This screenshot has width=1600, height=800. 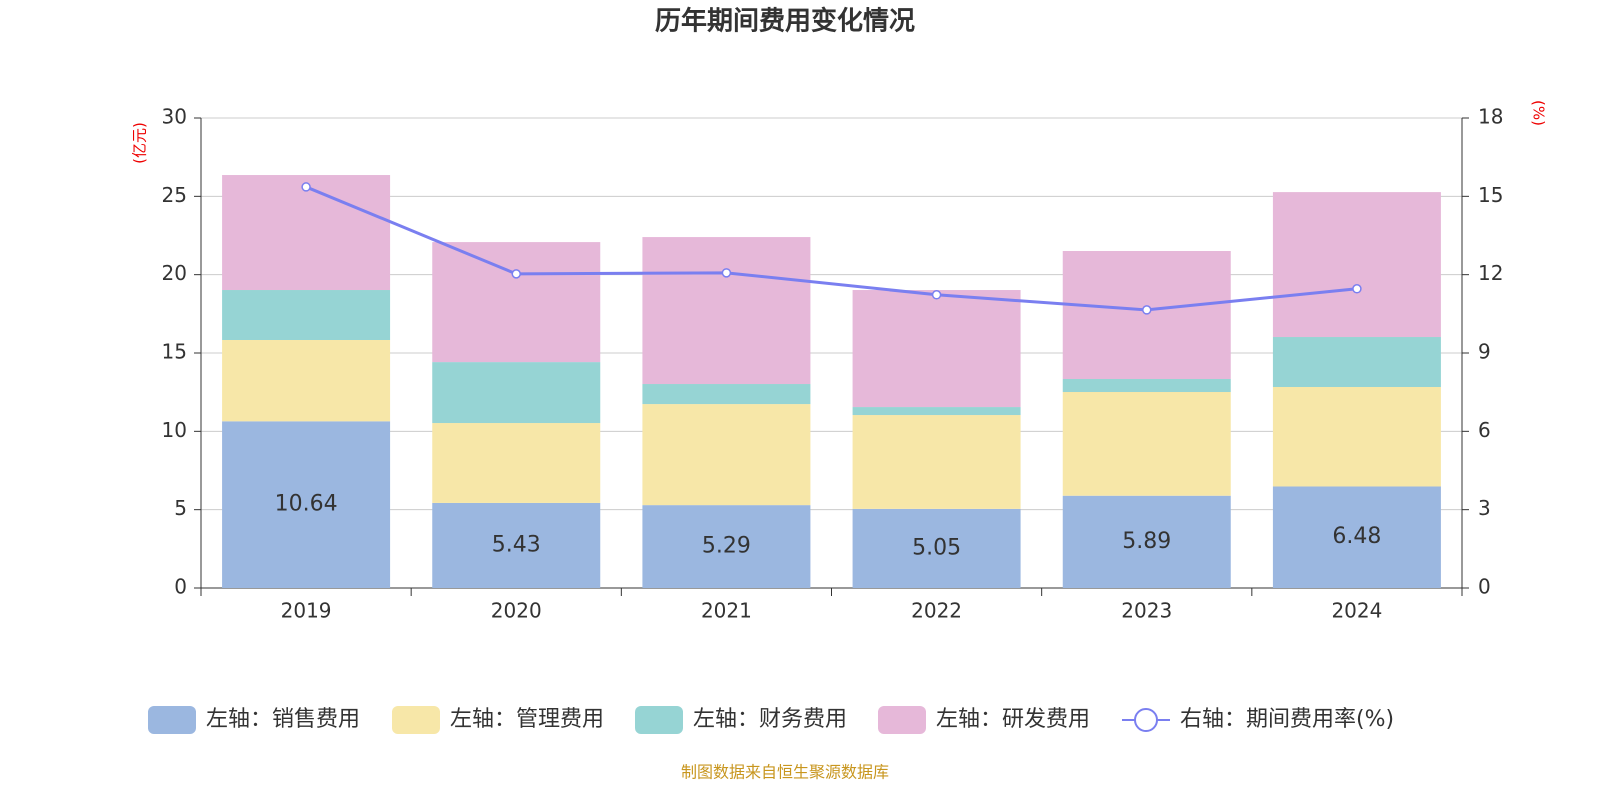 What do you see at coordinates (1287, 719) in the screenshot?
I see `legend-label: 右轴：期间费用率(%)` at bounding box center [1287, 719].